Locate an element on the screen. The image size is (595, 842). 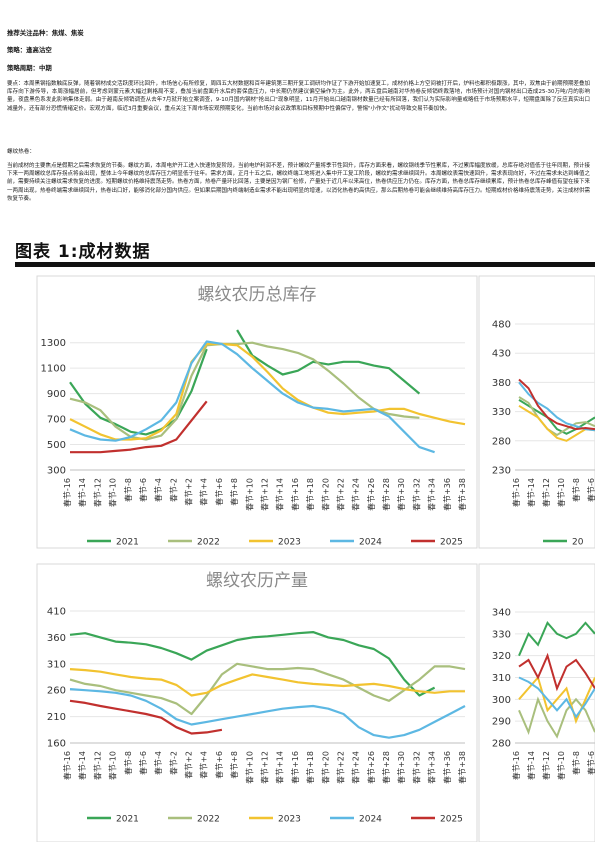
legend-label-2022: 2022 is located at coordinates (208, 543).